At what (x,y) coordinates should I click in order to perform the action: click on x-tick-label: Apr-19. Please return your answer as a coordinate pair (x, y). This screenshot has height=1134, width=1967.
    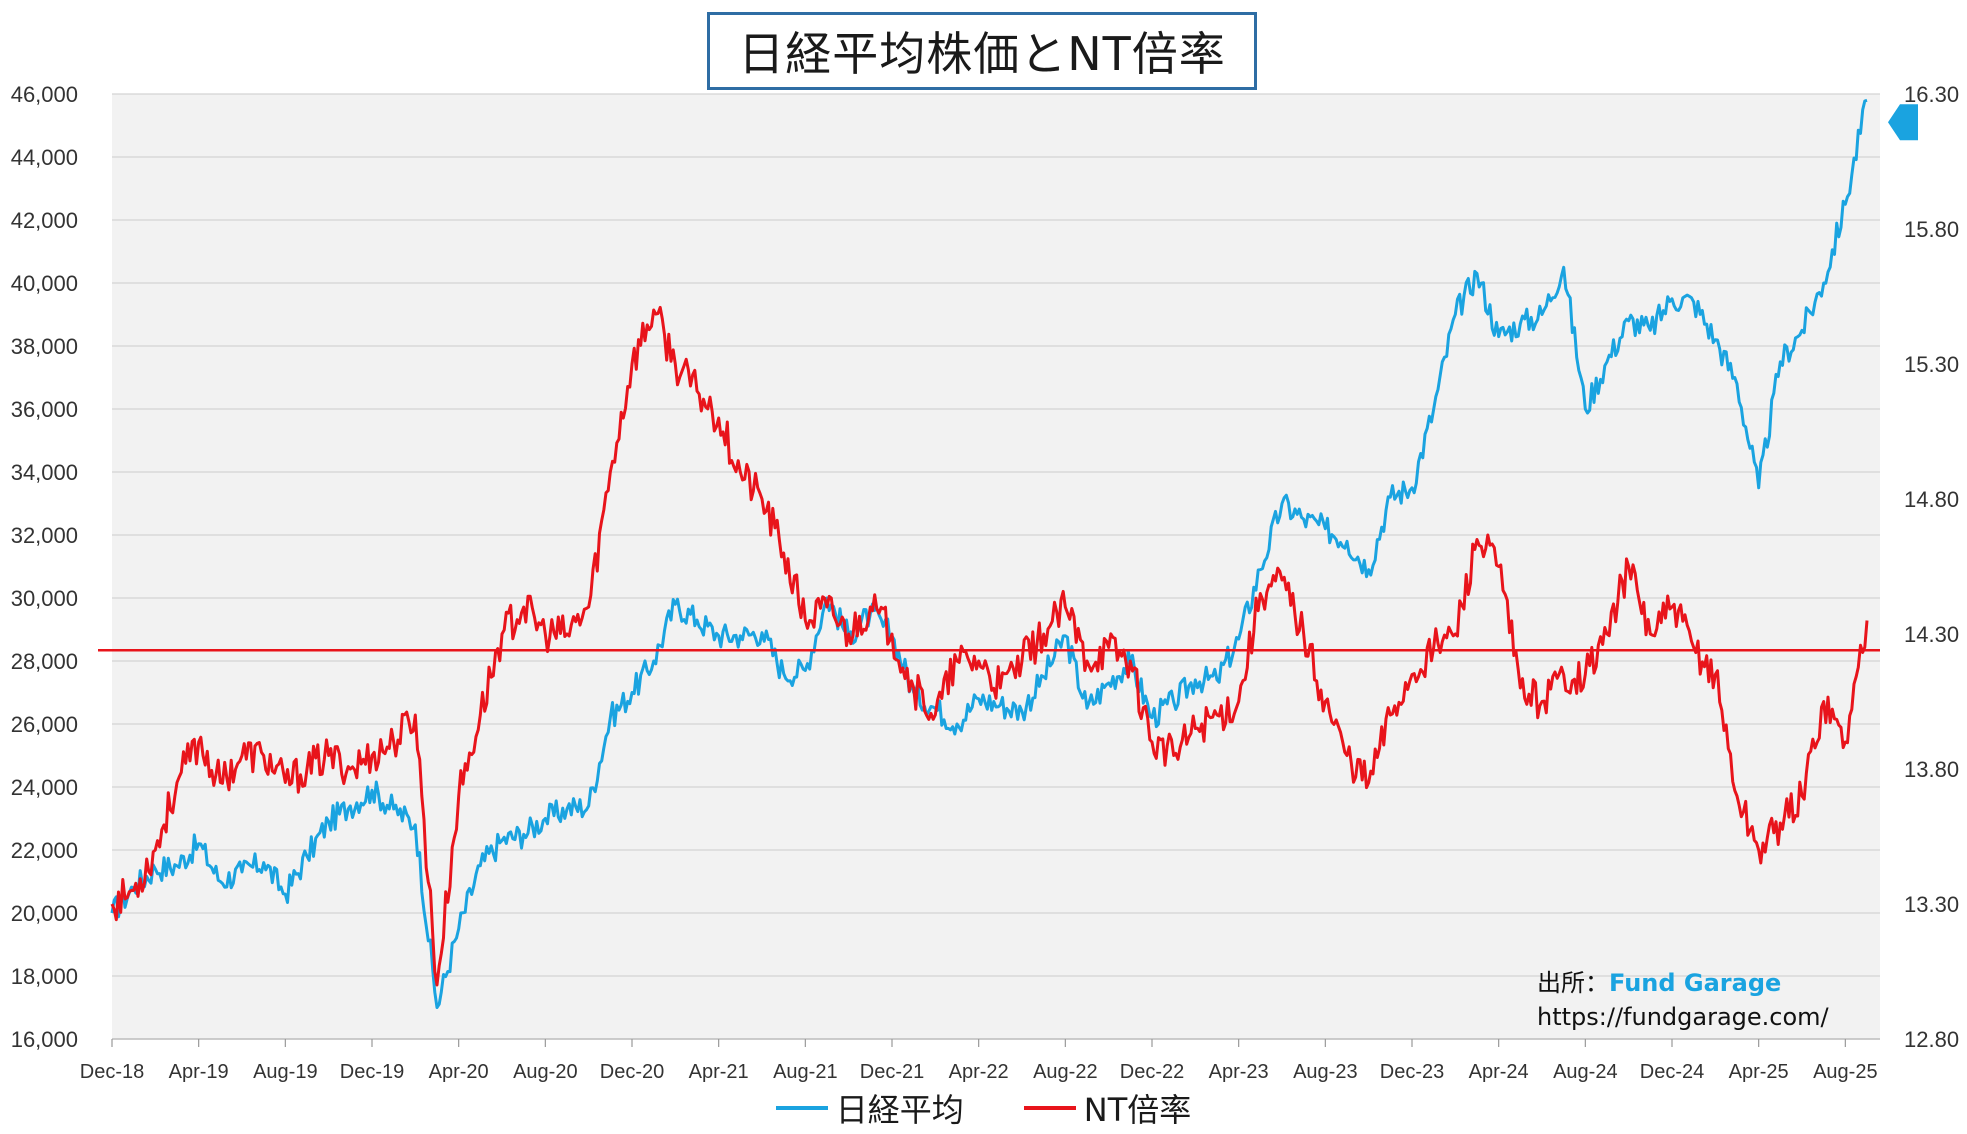
    Looking at the image, I should click on (199, 1072).